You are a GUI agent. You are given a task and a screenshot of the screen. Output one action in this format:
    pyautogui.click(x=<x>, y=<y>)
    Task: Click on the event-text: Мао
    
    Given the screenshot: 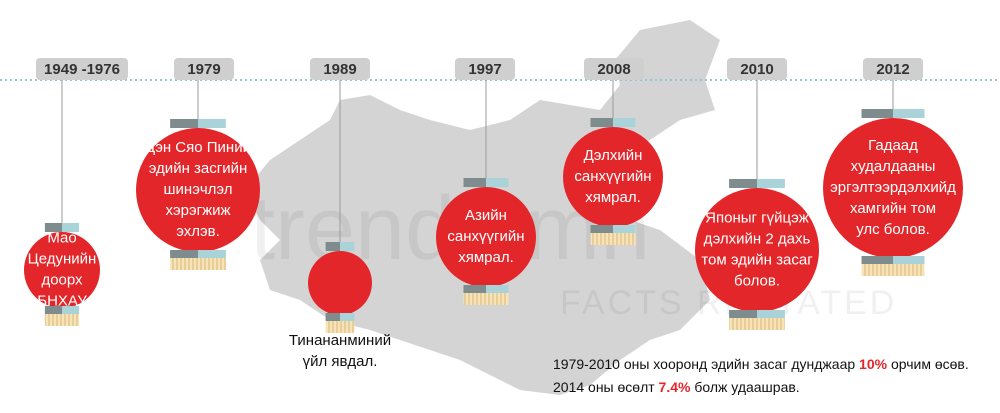 What is the action you would take?
    pyautogui.click(x=61, y=237)
    